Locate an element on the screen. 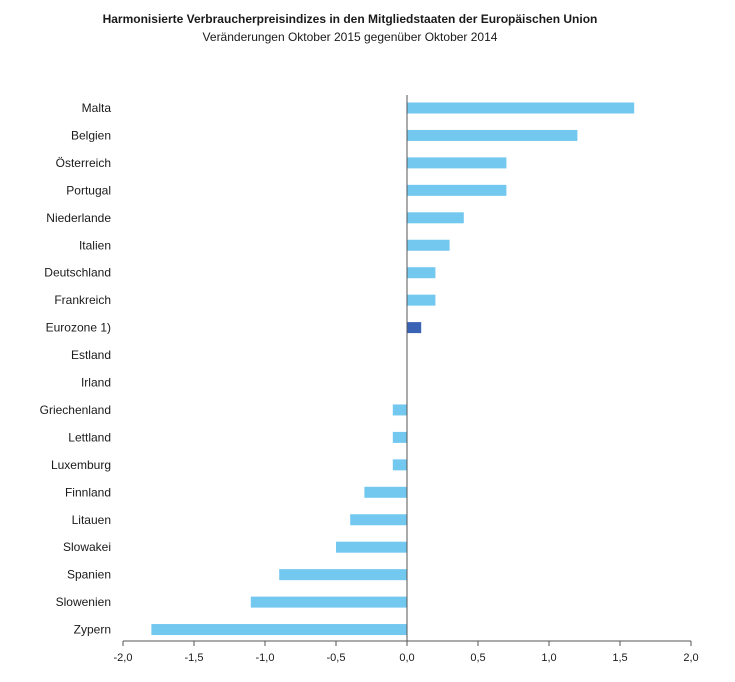 Image resolution: width=735 pixels, height=682 pixels. category-label-12: Lettland is located at coordinates (89, 437).